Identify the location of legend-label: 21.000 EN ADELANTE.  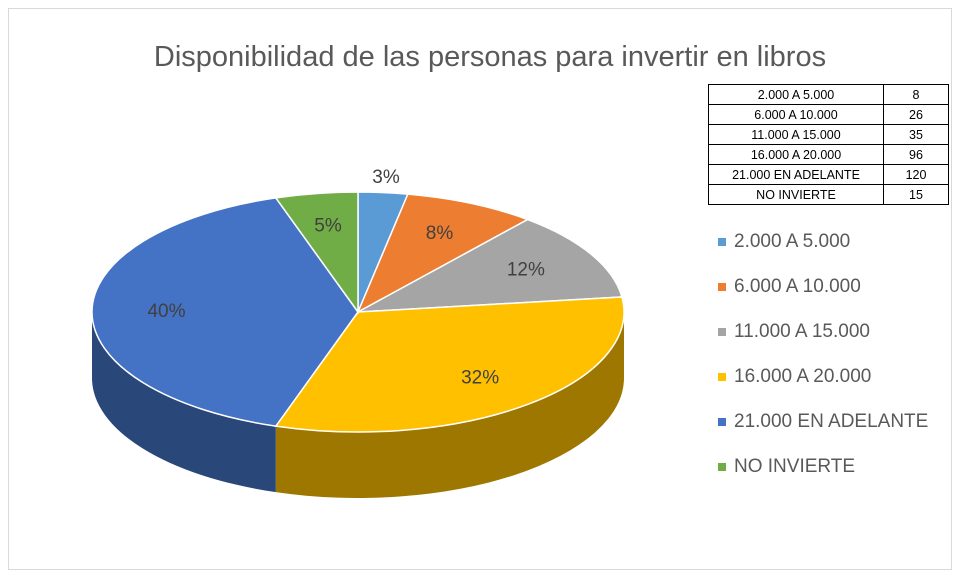
(831, 421).